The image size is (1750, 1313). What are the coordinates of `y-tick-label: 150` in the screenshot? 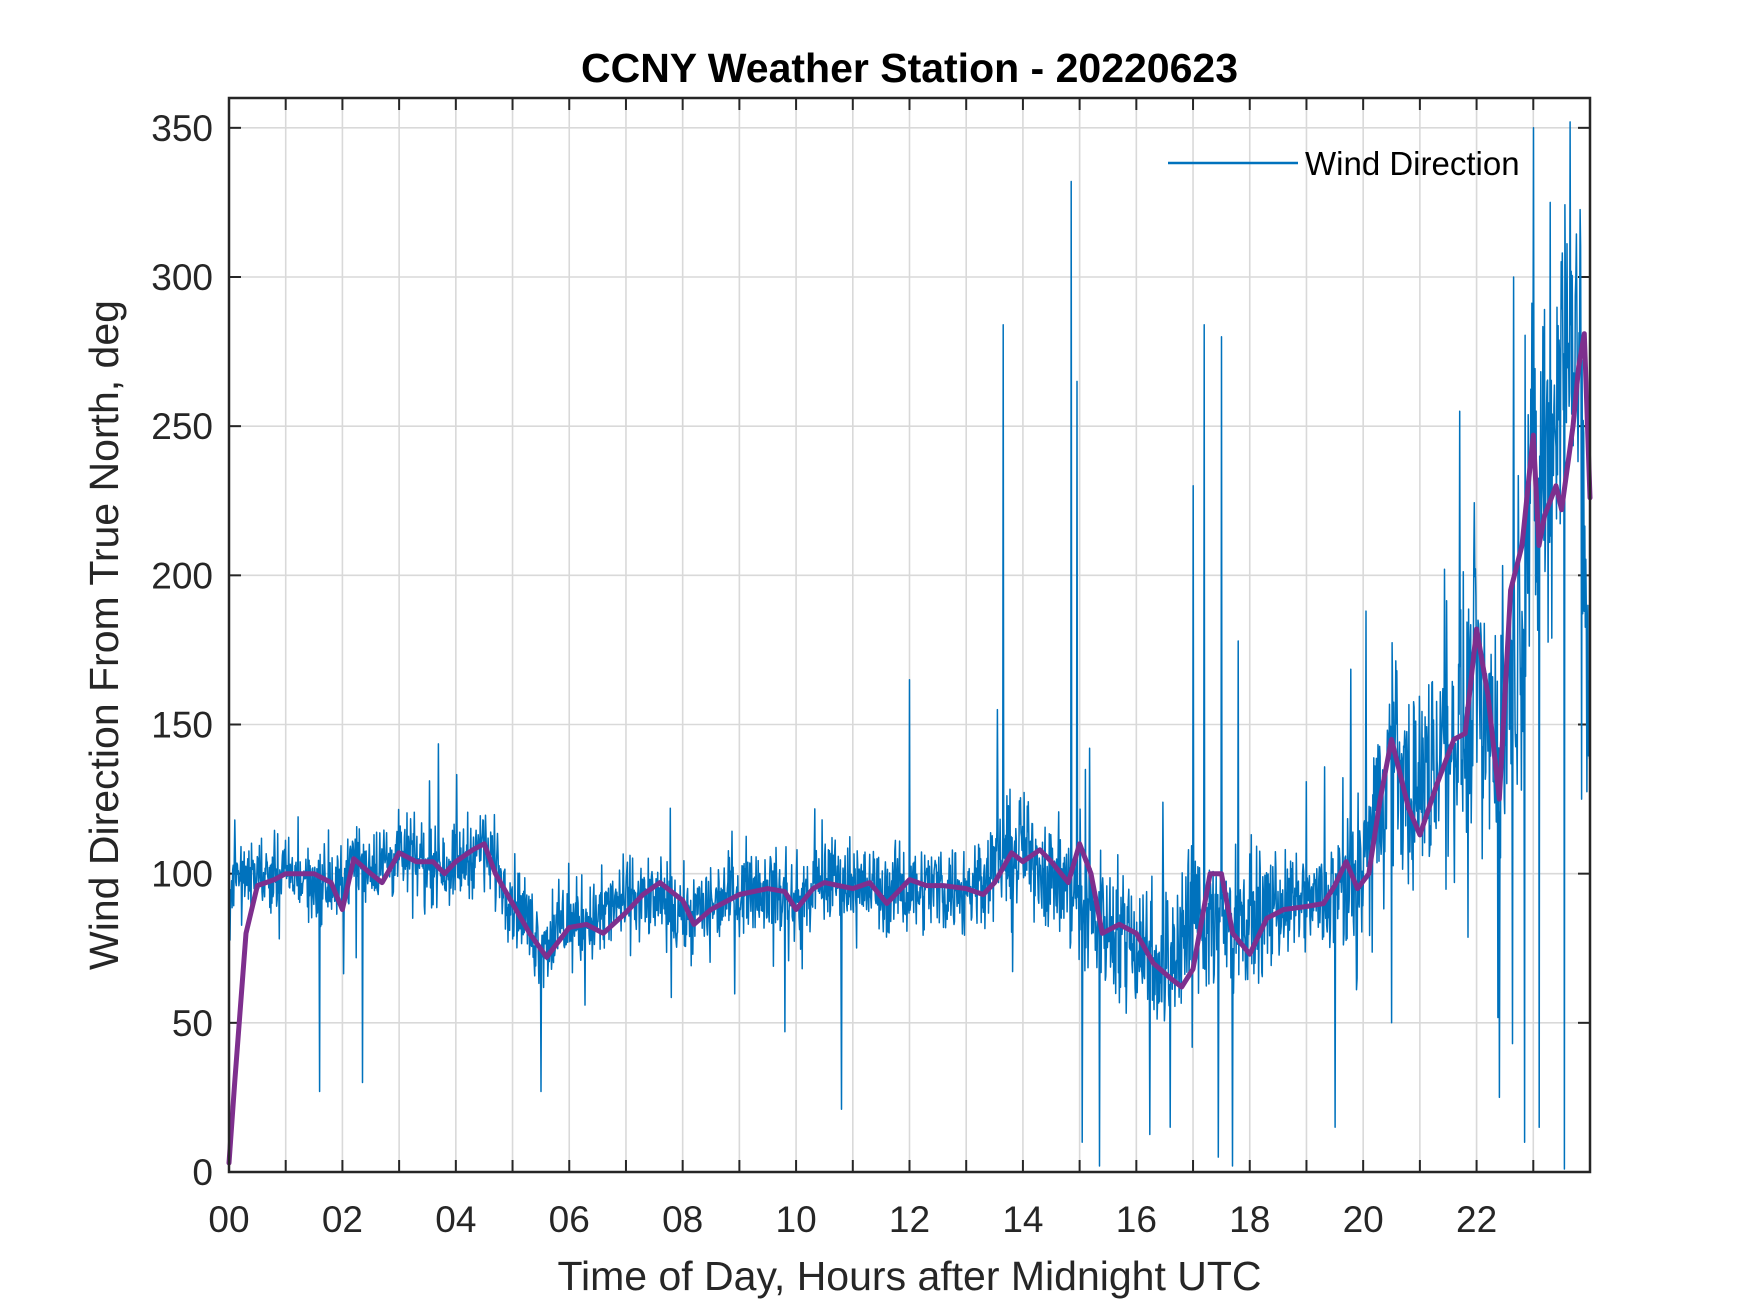 It's located at (182, 725).